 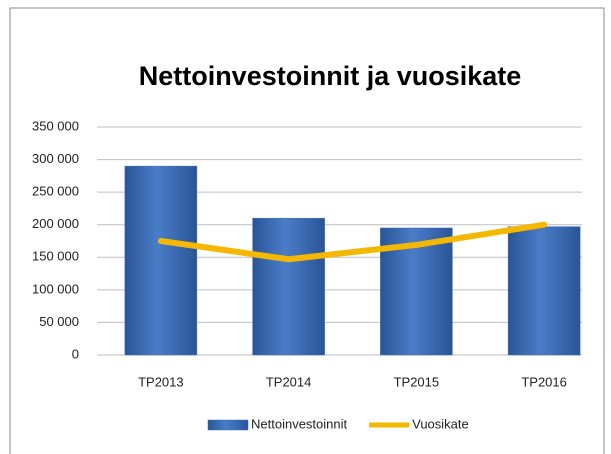 I want to click on chart-title: Nettoinvestoinnit ja vuosikate, so click(x=330, y=76).